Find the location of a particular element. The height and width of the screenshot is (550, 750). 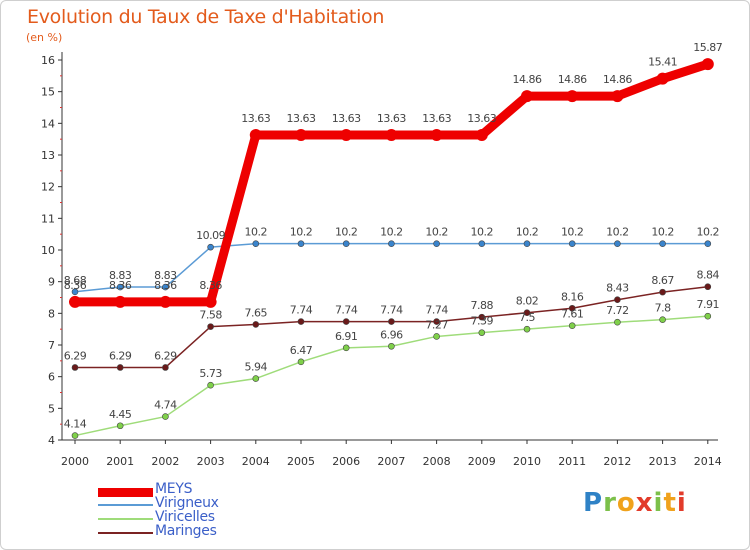

data-label: 5.73 is located at coordinates (210, 373).